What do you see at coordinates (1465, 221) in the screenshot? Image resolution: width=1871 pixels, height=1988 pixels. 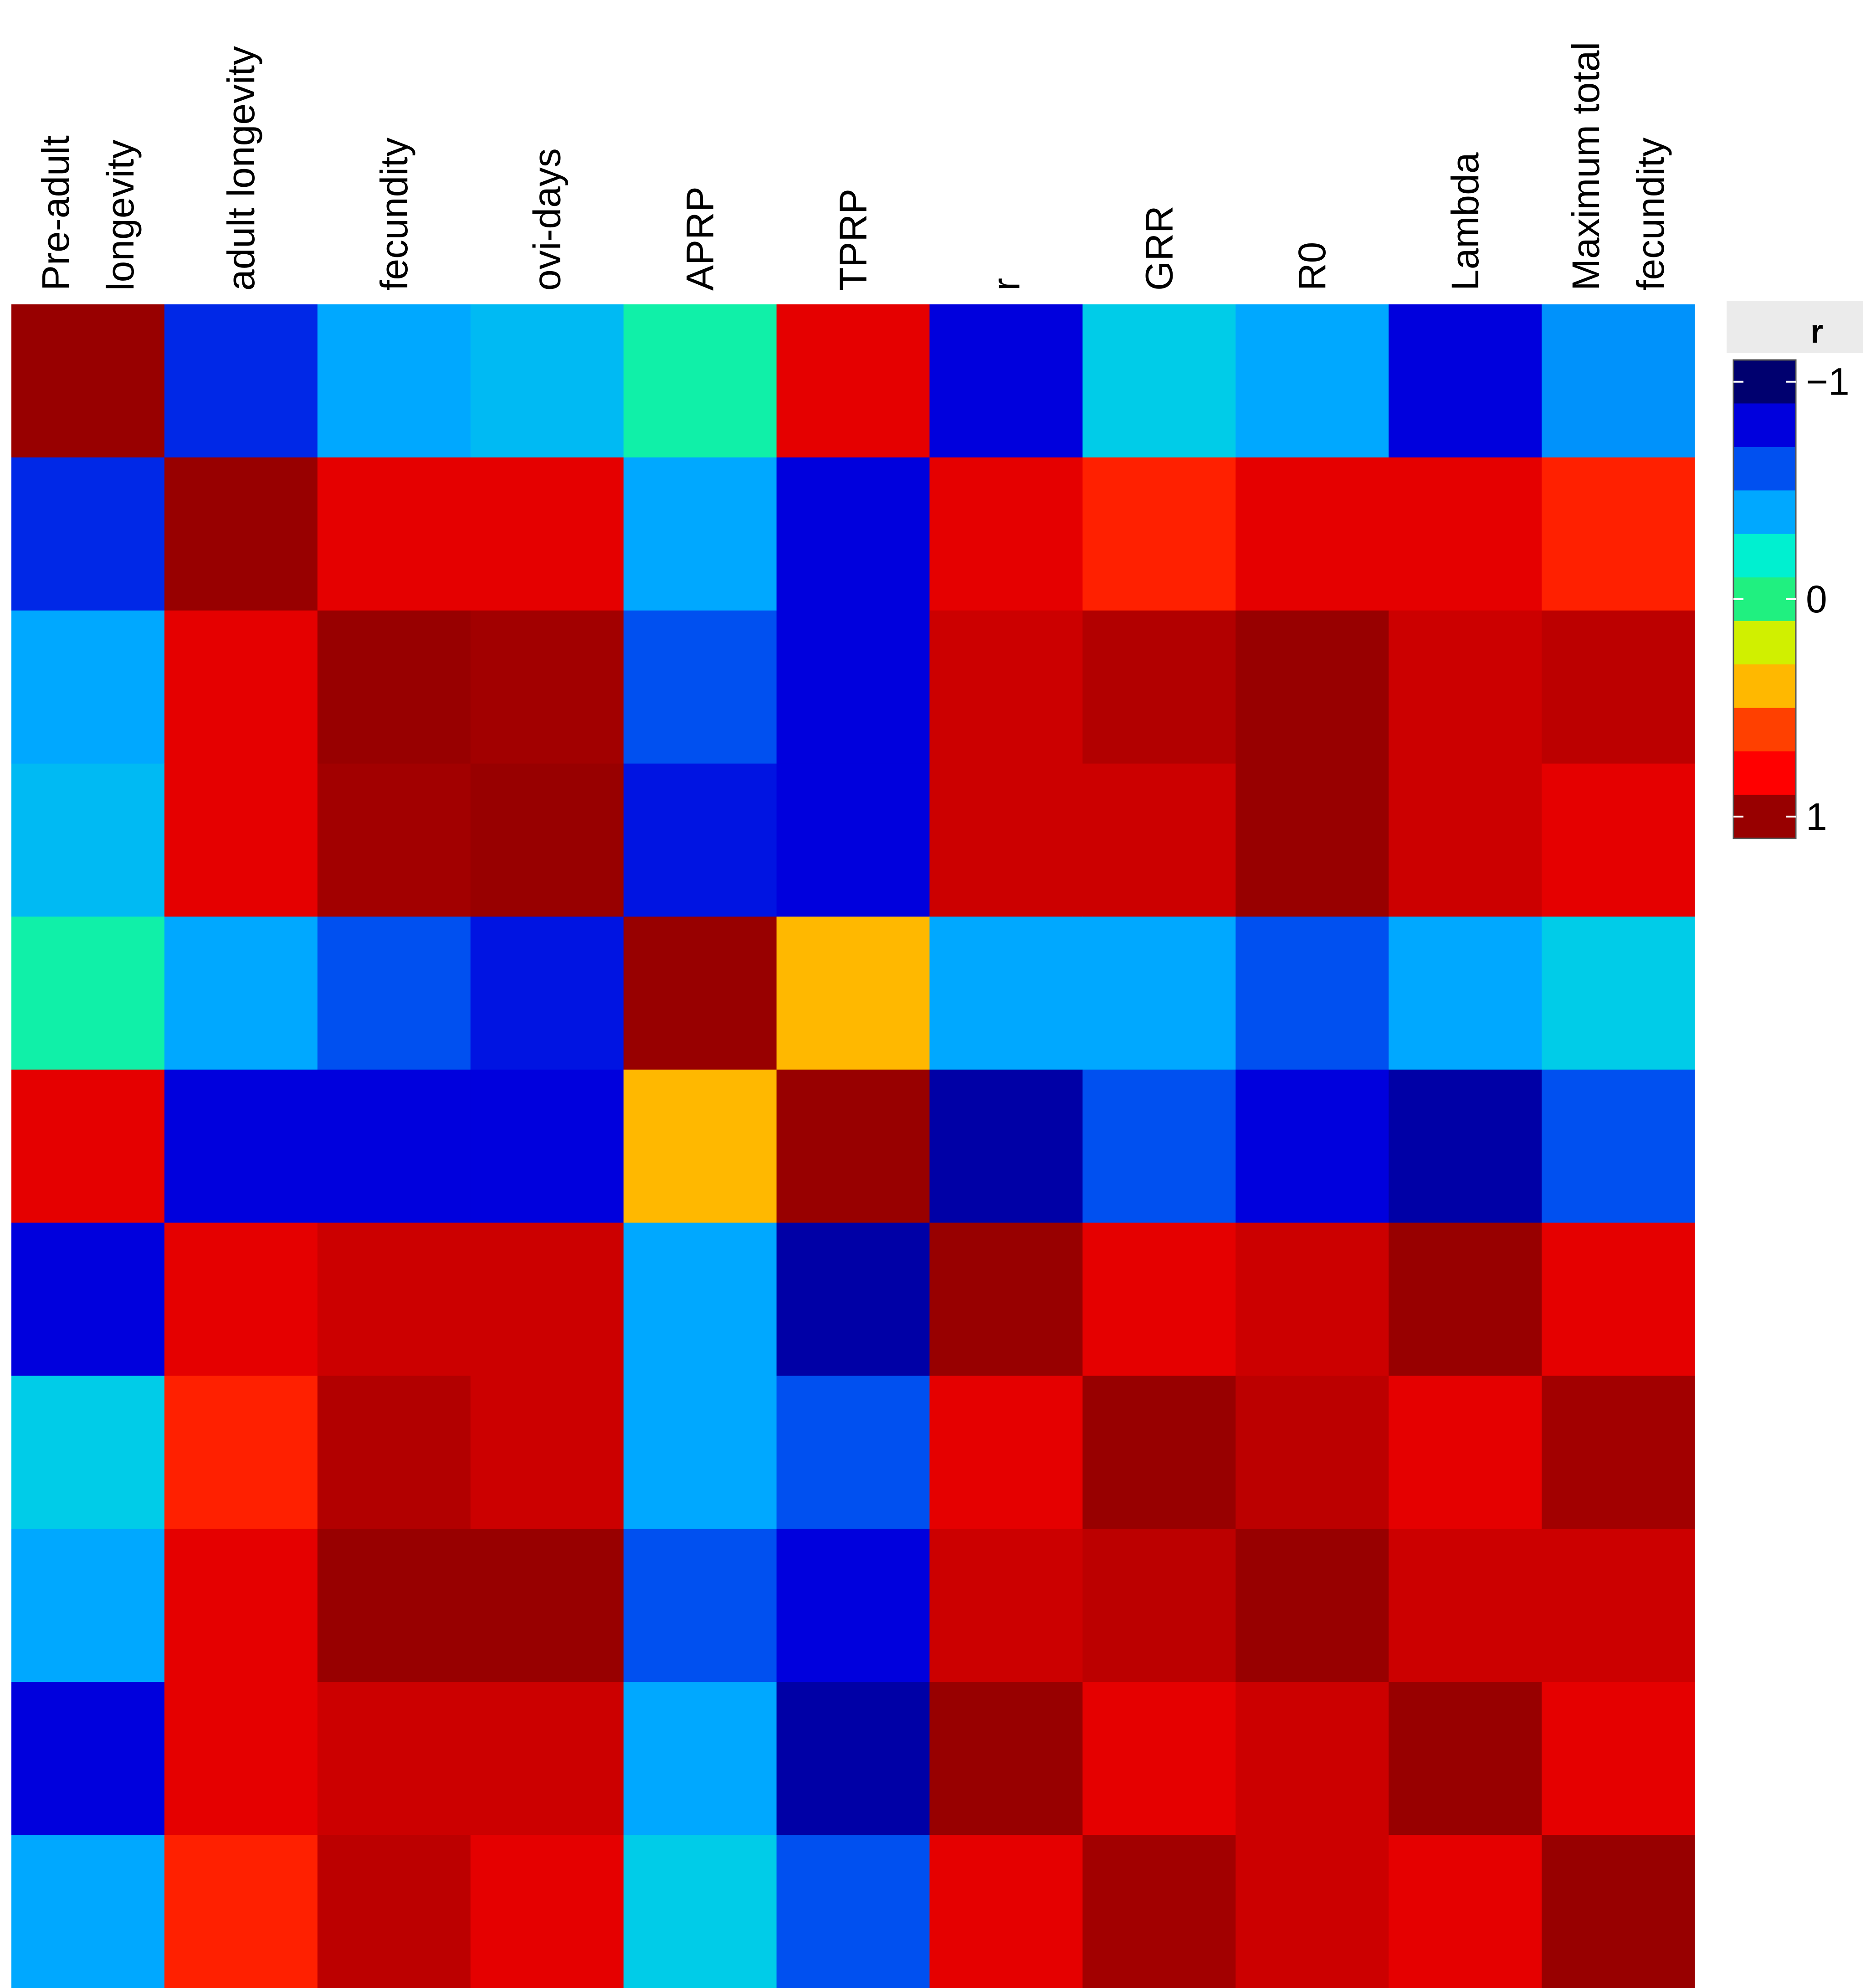 I see `column-label: Lambda` at bounding box center [1465, 221].